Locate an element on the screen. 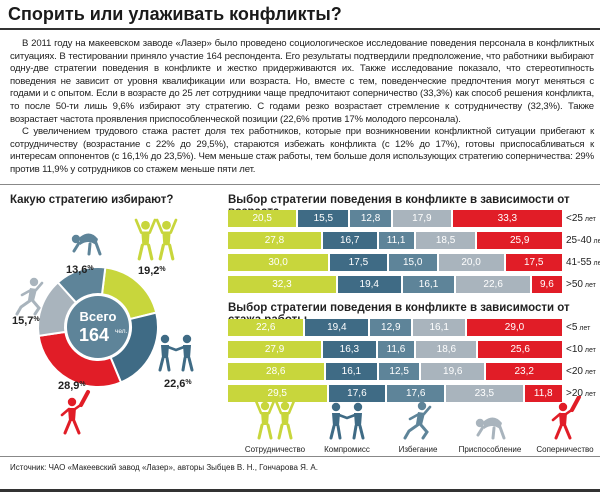 The image size is (600, 492). bar-row: 28,6 16,1 12,5 19,6 23,2 is located at coordinates (395, 371).